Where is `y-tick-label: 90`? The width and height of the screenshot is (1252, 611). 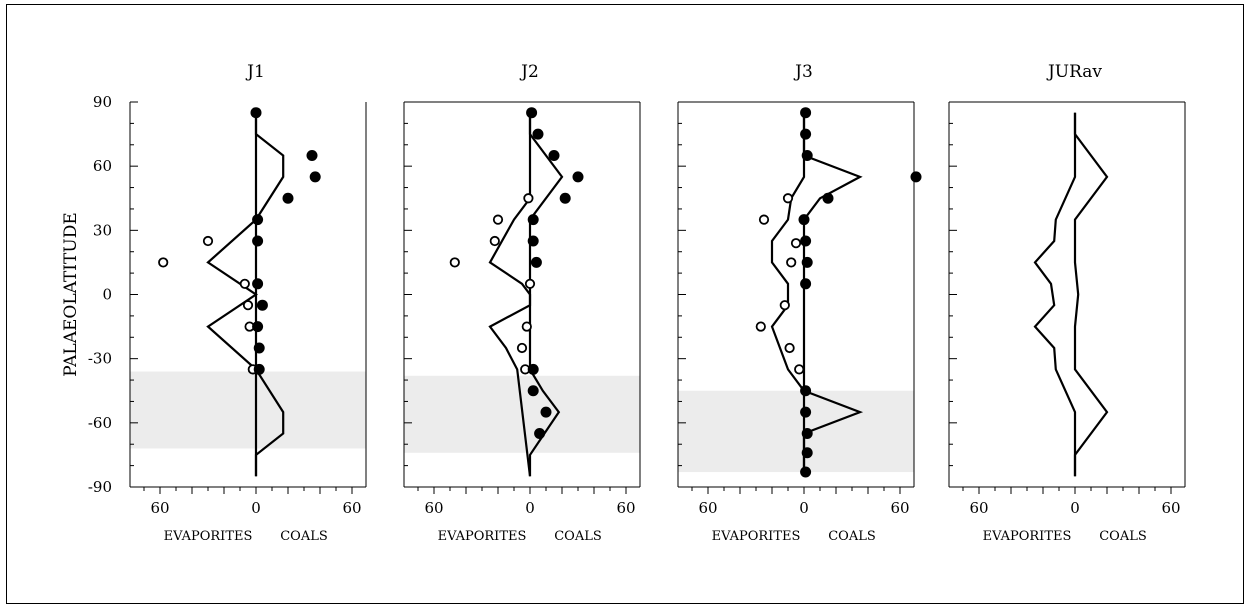
y-tick-label: 90 is located at coordinates (102, 102).